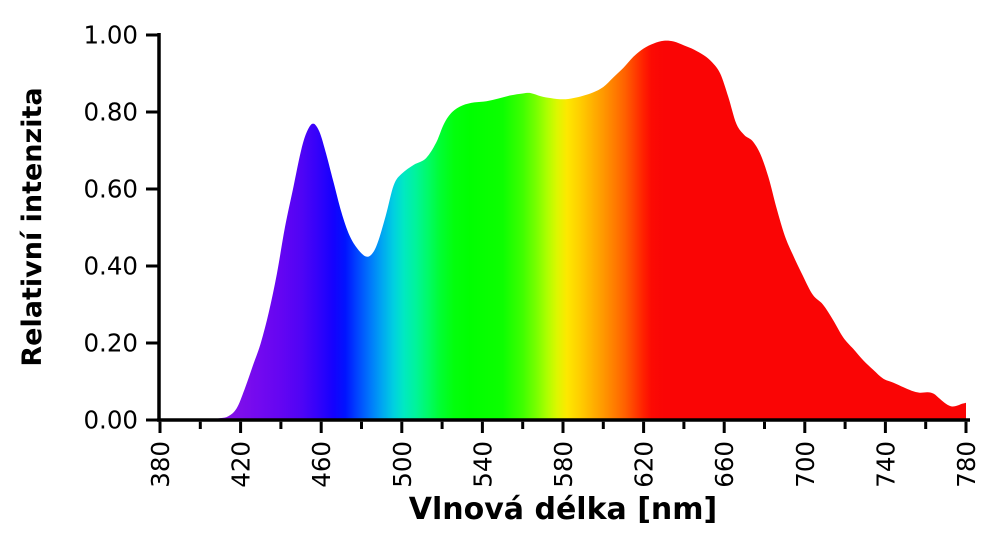 The height and width of the screenshot is (550, 1000). I want to click on y-tick-label: 0.40, so click(110, 266).